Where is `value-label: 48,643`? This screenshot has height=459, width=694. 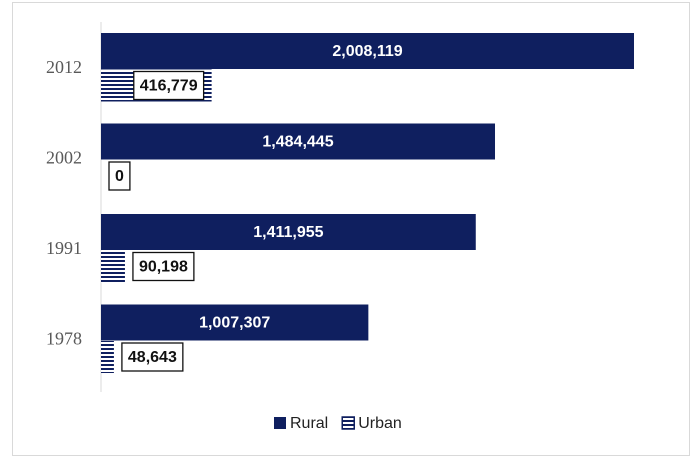 value-label: 48,643 is located at coordinates (152, 357).